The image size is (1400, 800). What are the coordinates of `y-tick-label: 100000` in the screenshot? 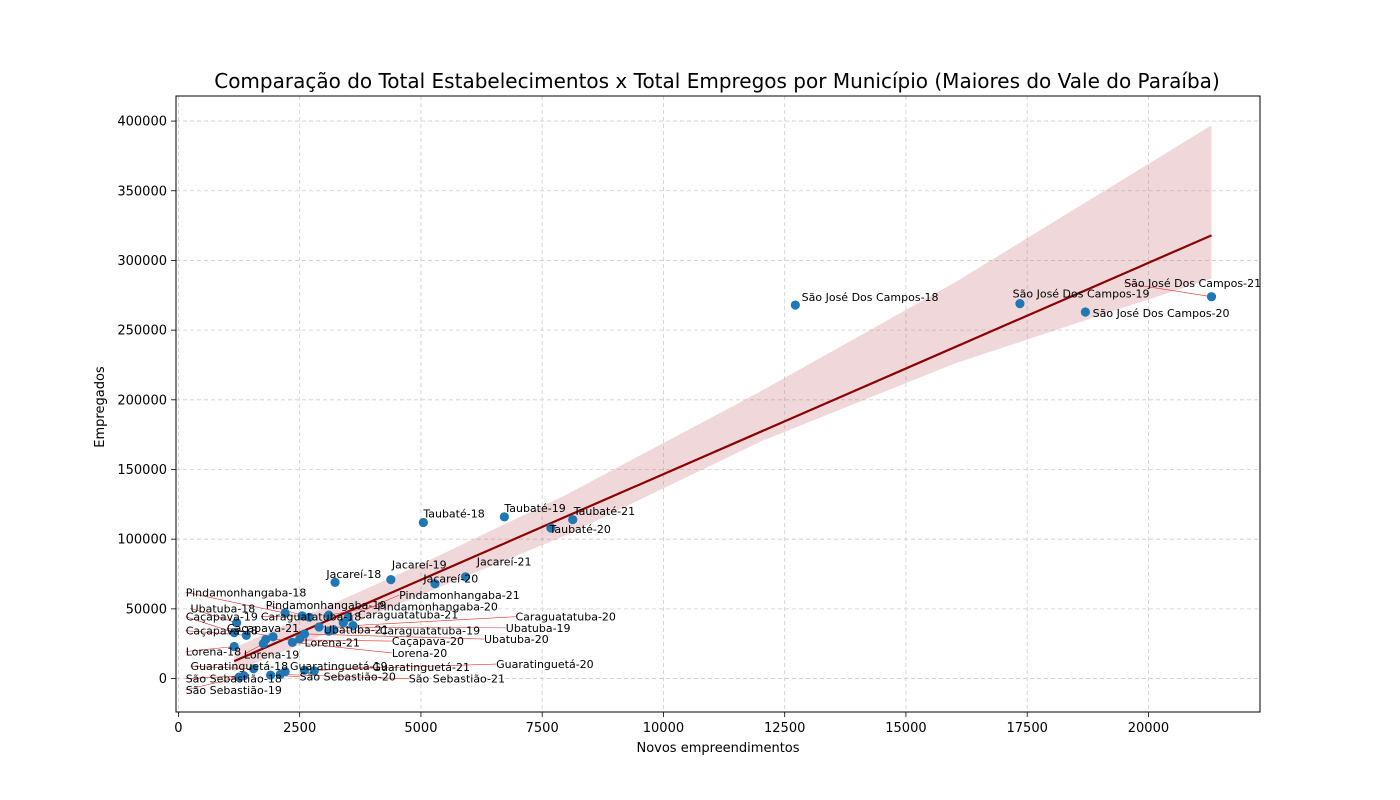 It's located at (142, 540).